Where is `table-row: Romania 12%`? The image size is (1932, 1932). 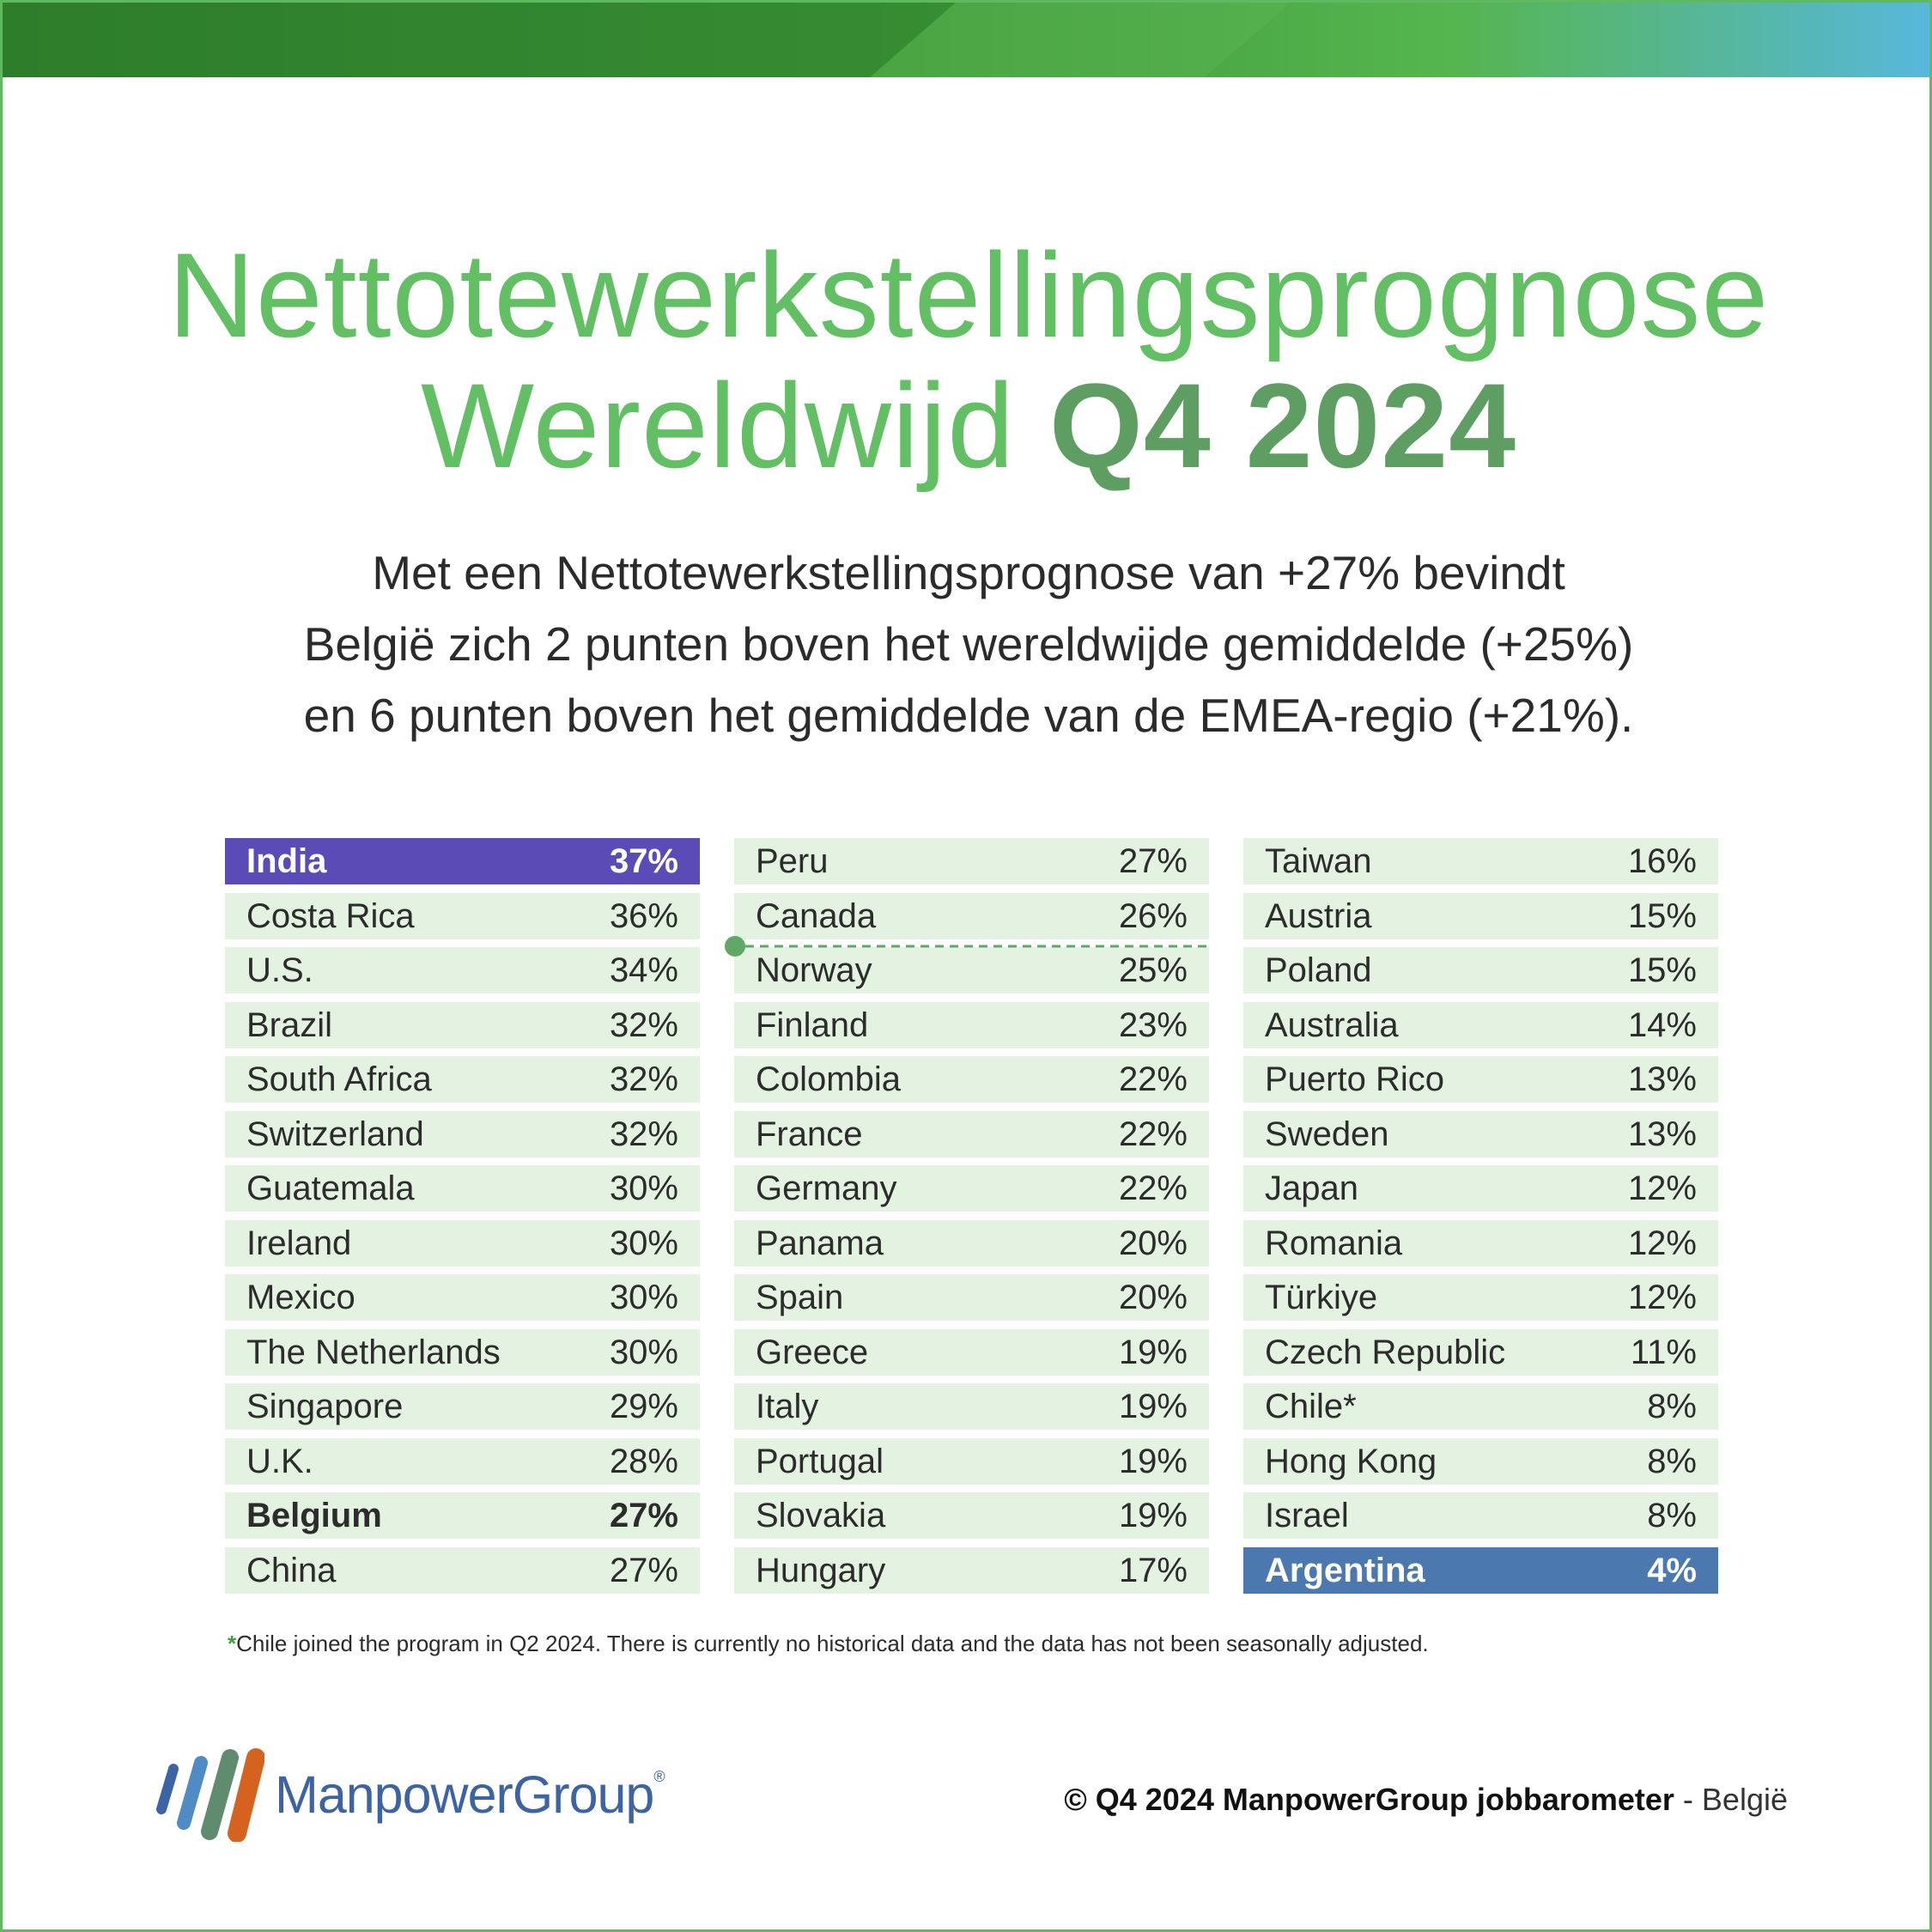
table-row: Romania 12% is located at coordinates (1481, 1243).